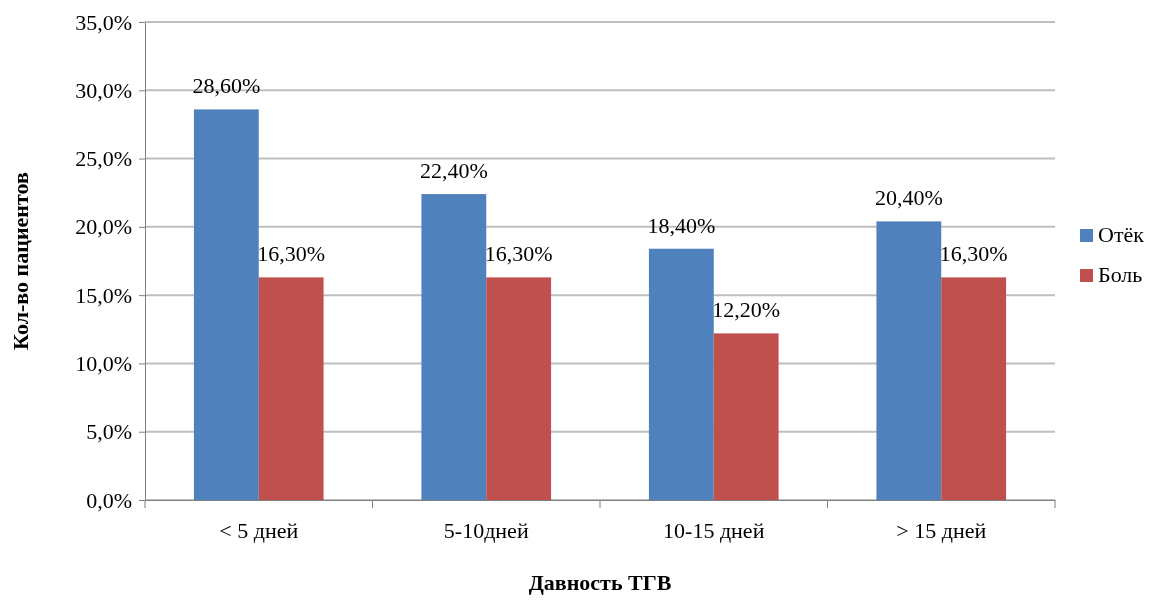 This screenshot has height=602, width=1166. Describe the element at coordinates (1120, 274) in the screenshot. I see `legend-label: Боль` at that location.